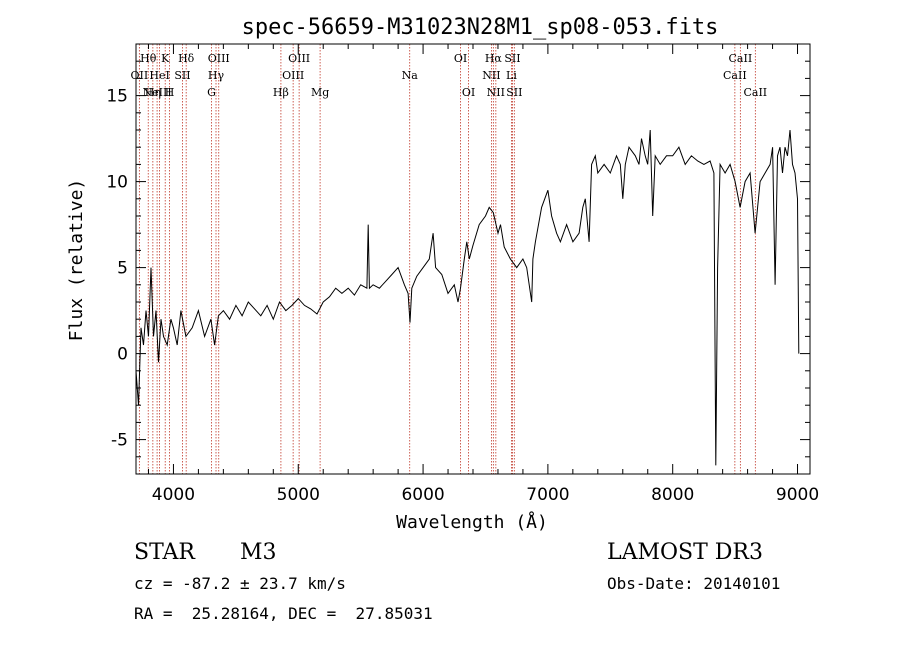  What do you see at coordinates (122, 355) in the screenshot?
I see `y-tick-label-1: 0` at bounding box center [122, 355].